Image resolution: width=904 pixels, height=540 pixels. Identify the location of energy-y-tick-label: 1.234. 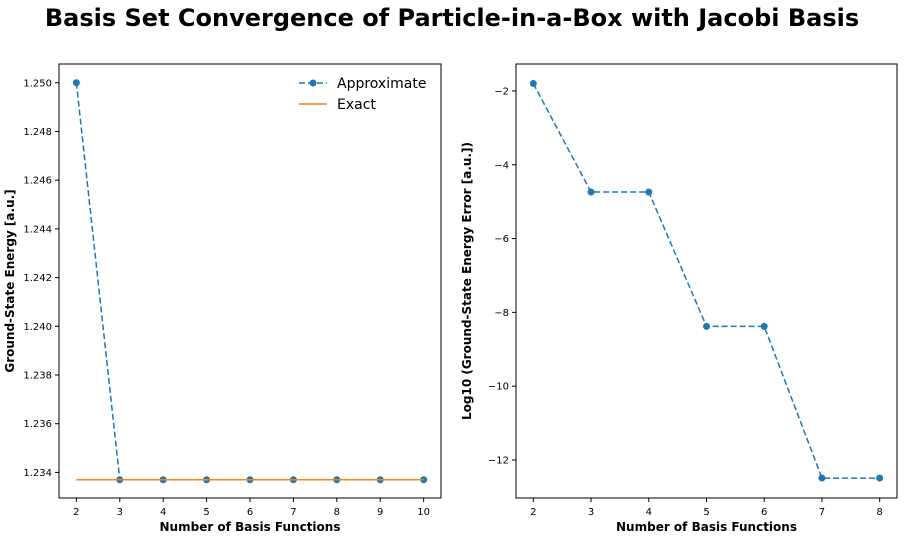
(37, 473).